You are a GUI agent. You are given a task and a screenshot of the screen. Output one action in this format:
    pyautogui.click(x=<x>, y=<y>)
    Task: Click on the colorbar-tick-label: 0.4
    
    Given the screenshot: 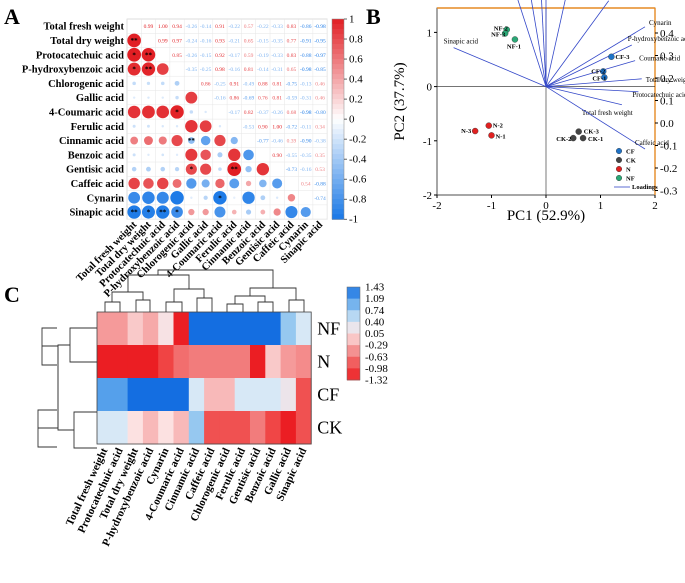 What is the action you would take?
    pyautogui.click(x=356, y=80)
    